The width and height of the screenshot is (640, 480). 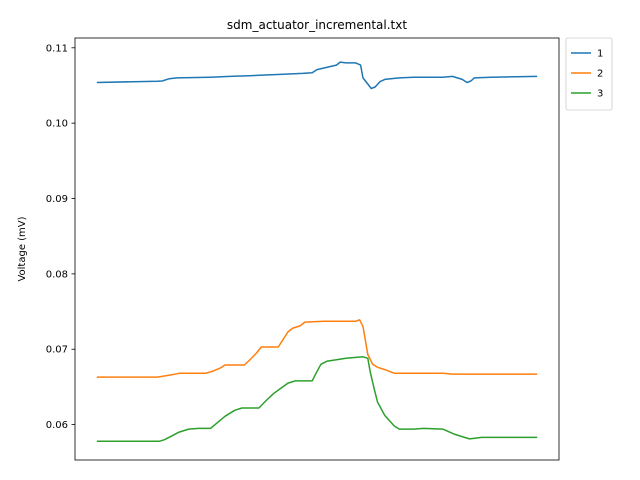 I want to click on y-axis-label: Voltage (mV), so click(x=22, y=248).